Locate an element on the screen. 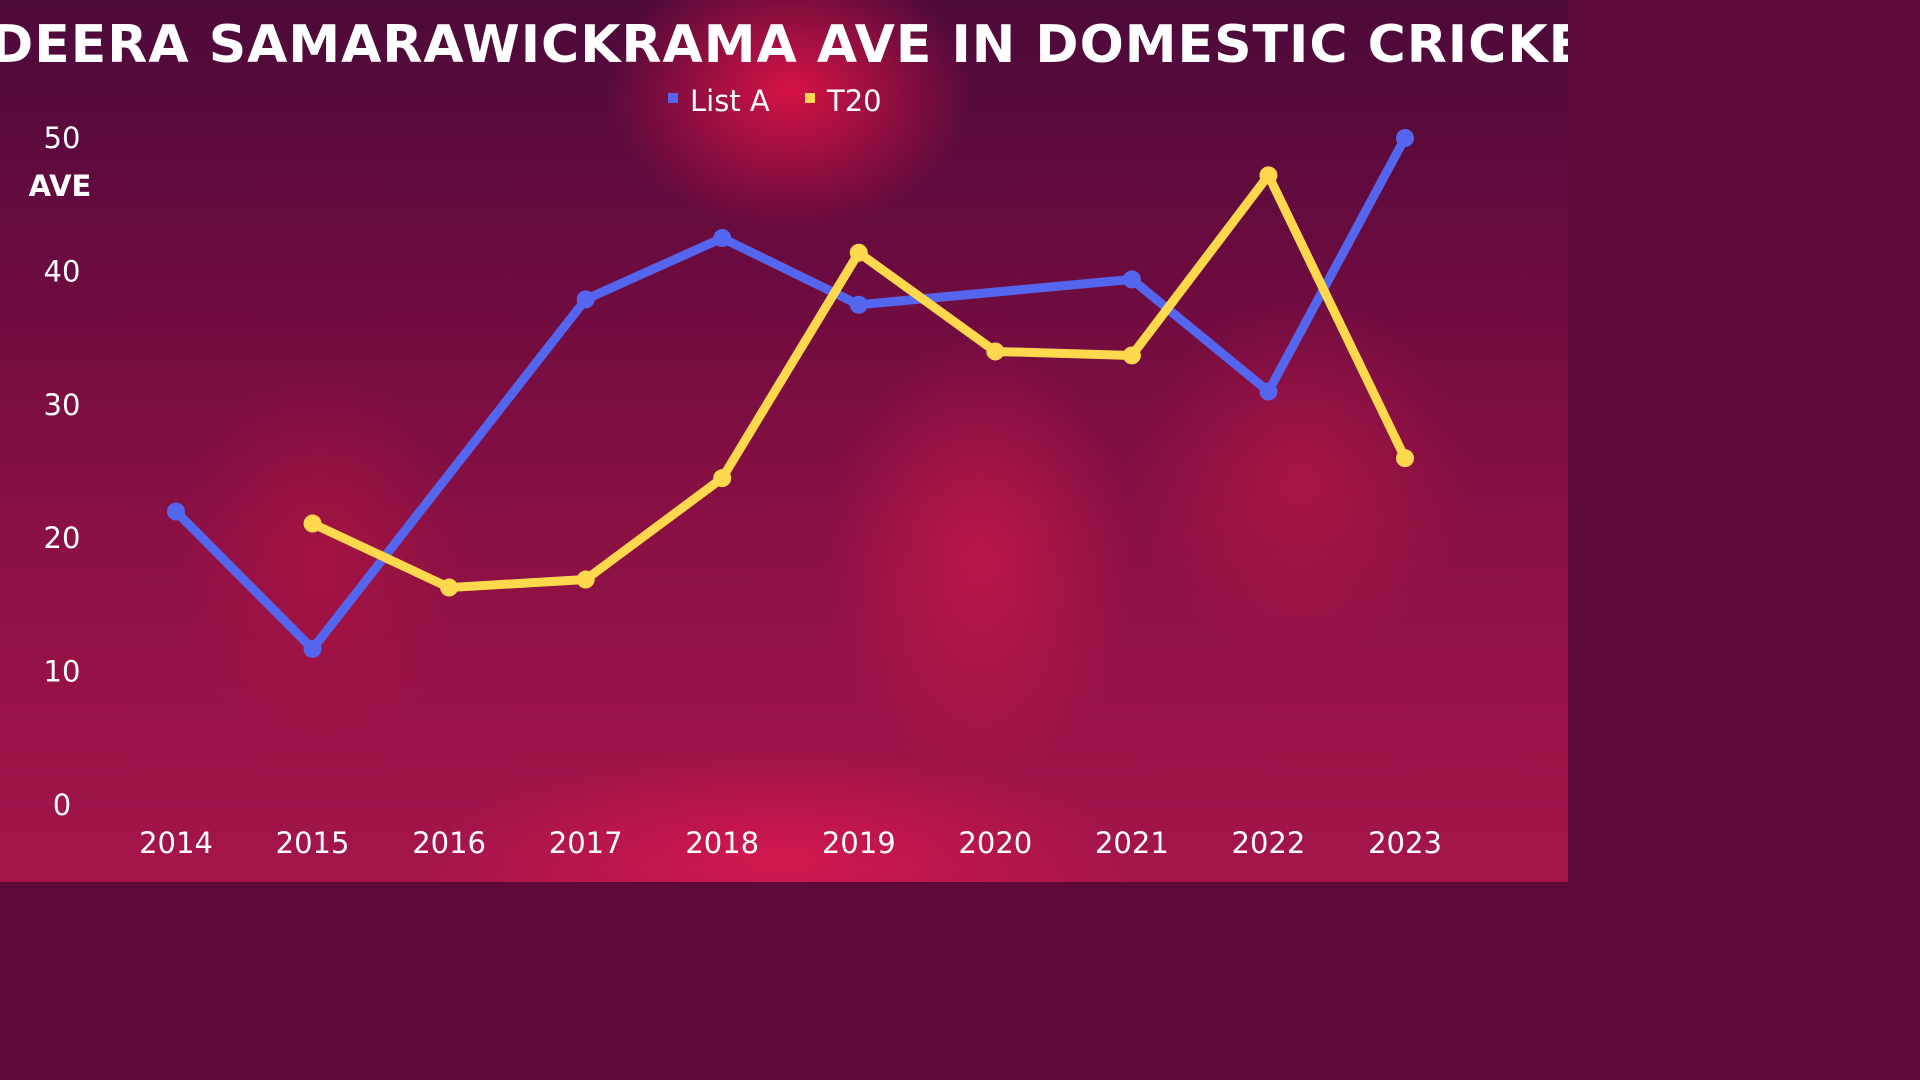 This screenshot has height=1080, width=1920. legend: List A T20 is located at coordinates (775, 101).